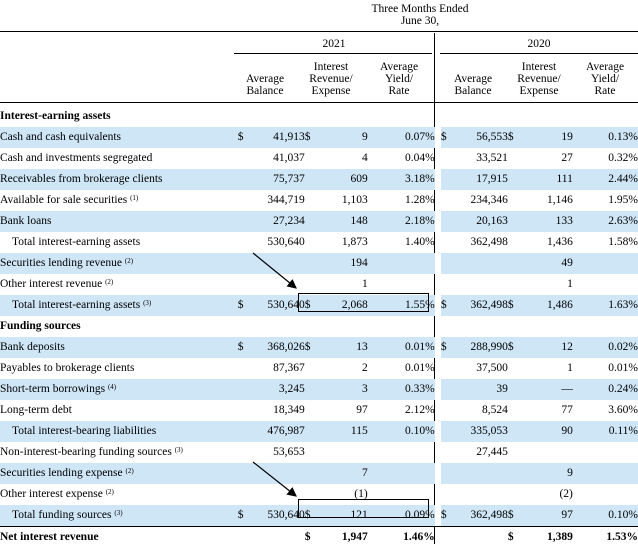 The image size is (638, 548). I want to click on interest-2020: 9, so click(547, 473).